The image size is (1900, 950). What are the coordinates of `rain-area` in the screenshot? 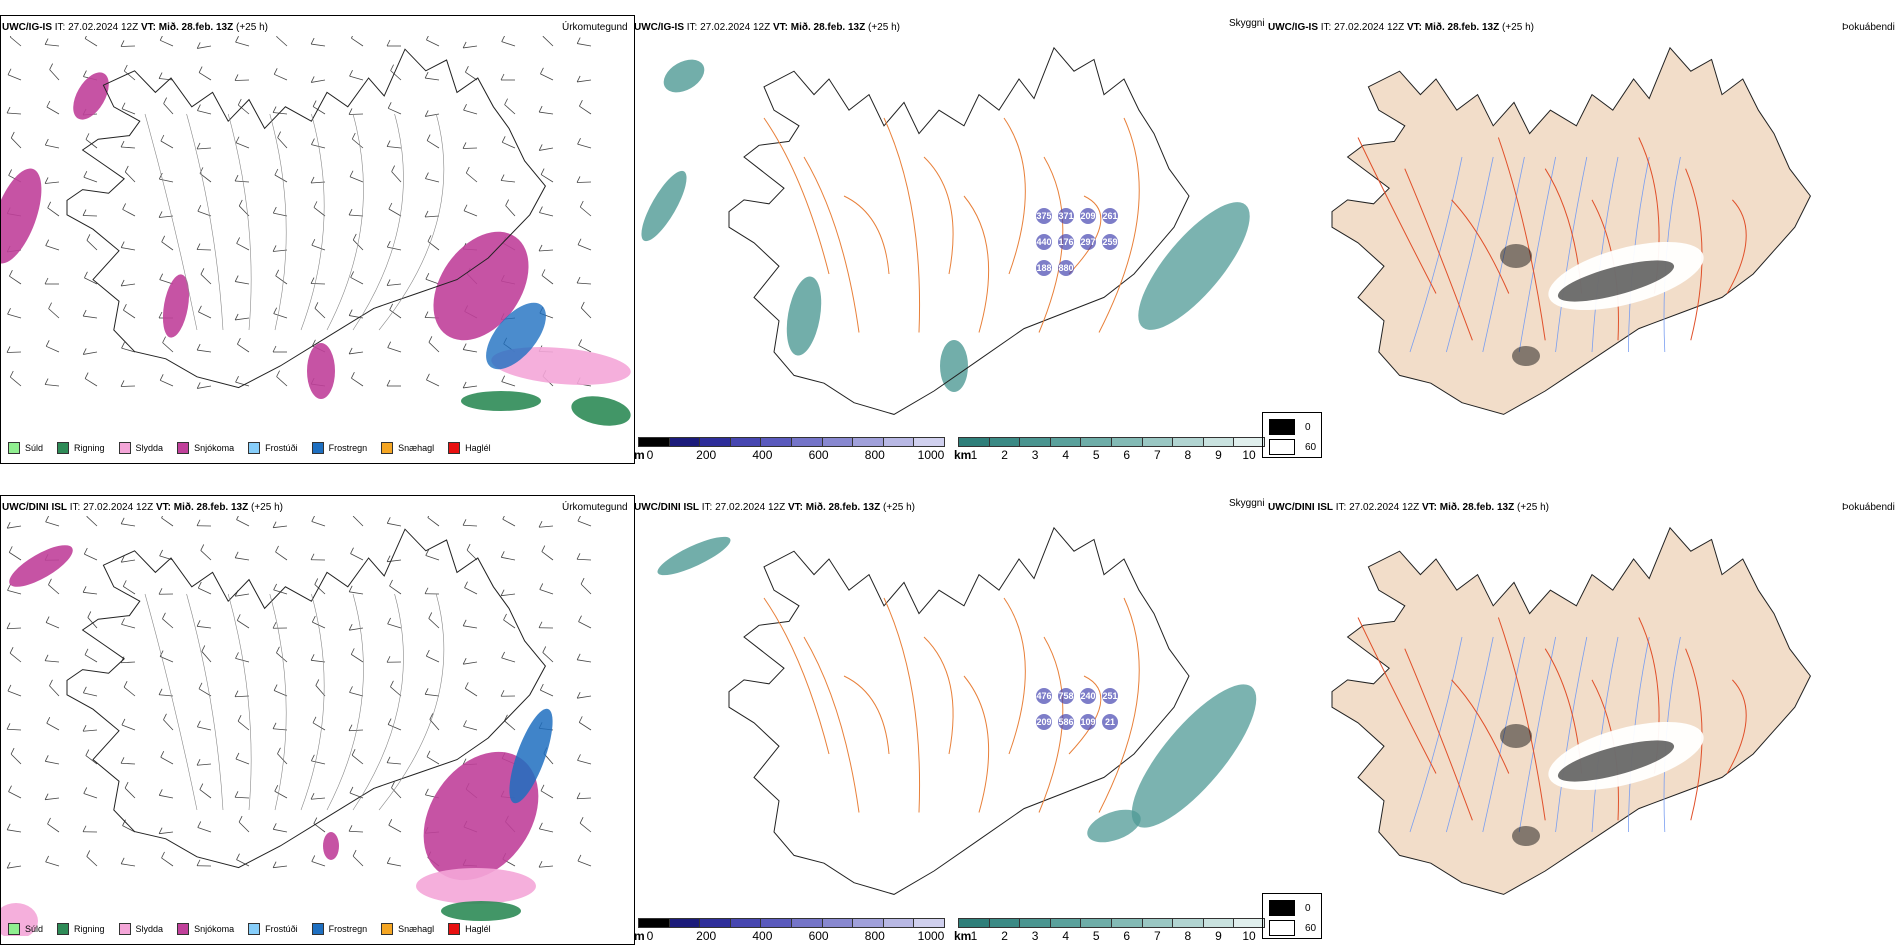 It's located at (601, 411).